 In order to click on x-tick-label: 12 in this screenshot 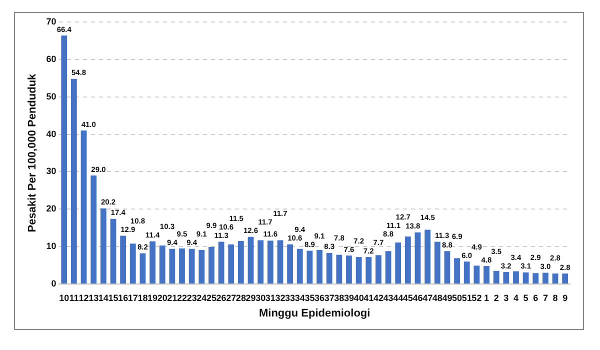, I will do `click(83, 297)`.